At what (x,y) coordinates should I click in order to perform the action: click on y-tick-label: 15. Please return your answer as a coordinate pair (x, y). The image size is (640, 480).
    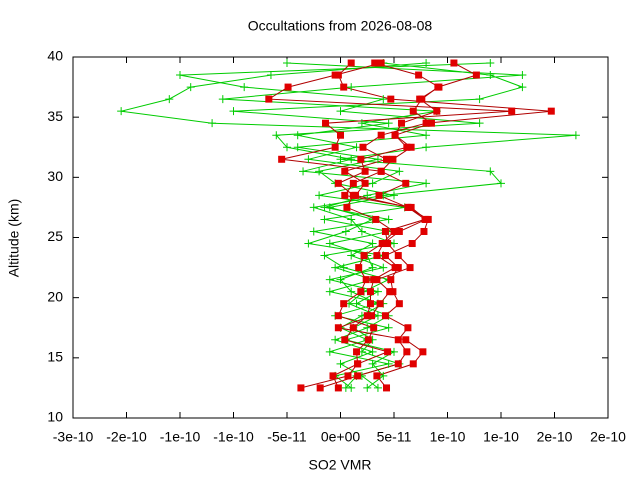
    Looking at the image, I should click on (55, 357).